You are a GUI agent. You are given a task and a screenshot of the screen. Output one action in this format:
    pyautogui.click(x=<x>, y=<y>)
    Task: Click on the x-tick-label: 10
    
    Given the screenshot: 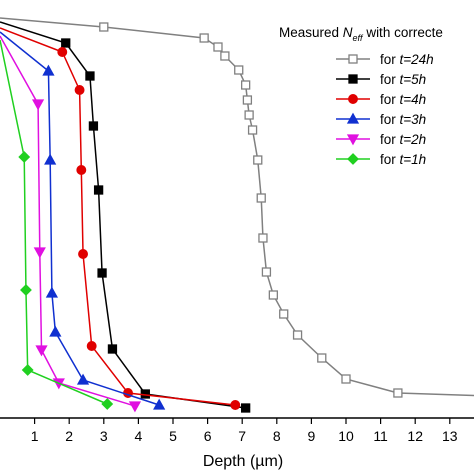 What is the action you would take?
    pyautogui.click(x=346, y=436)
    